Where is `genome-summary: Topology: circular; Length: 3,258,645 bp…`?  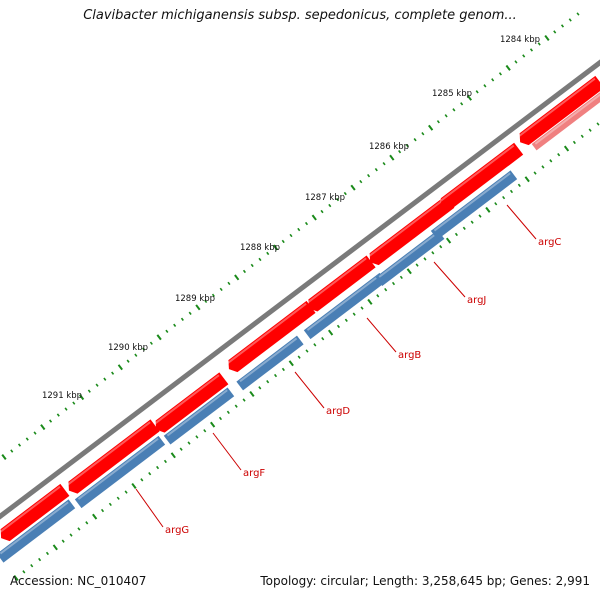
genome-summary: Topology: circular; Length: 3,258,645 bp… is located at coordinates (425, 581).